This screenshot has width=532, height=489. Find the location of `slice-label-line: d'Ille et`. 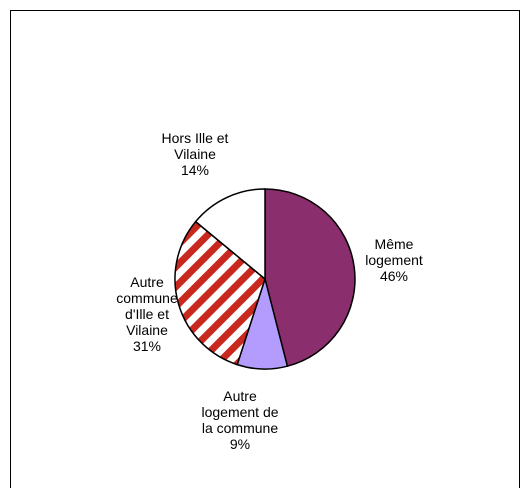

slice-label-line: d'Ille et is located at coordinates (147, 314).